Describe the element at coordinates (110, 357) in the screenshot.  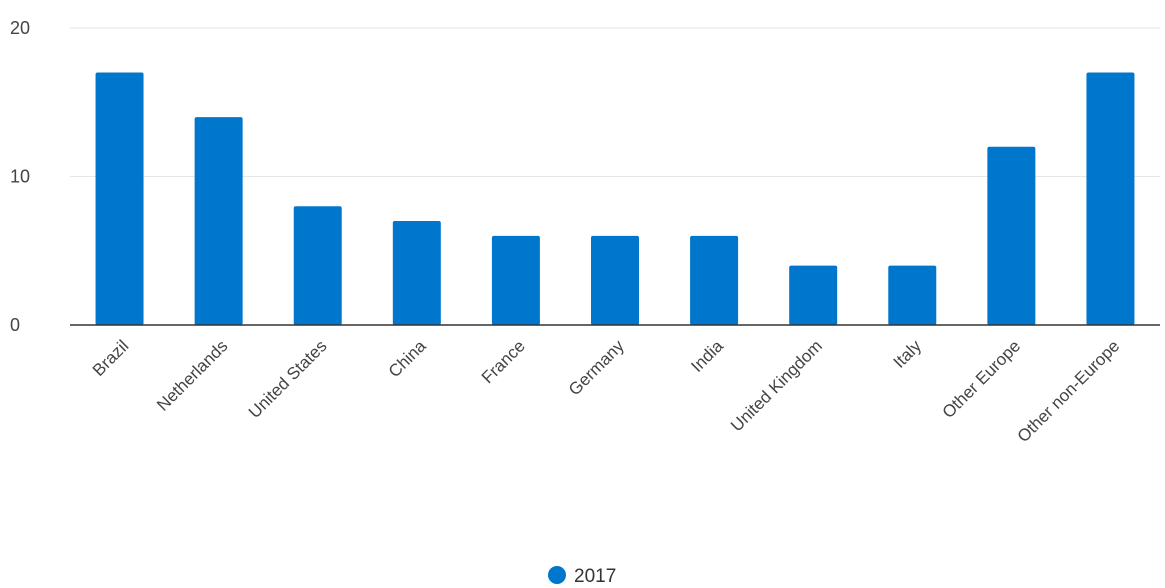
I see `x-tick-label: Brazil` at that location.